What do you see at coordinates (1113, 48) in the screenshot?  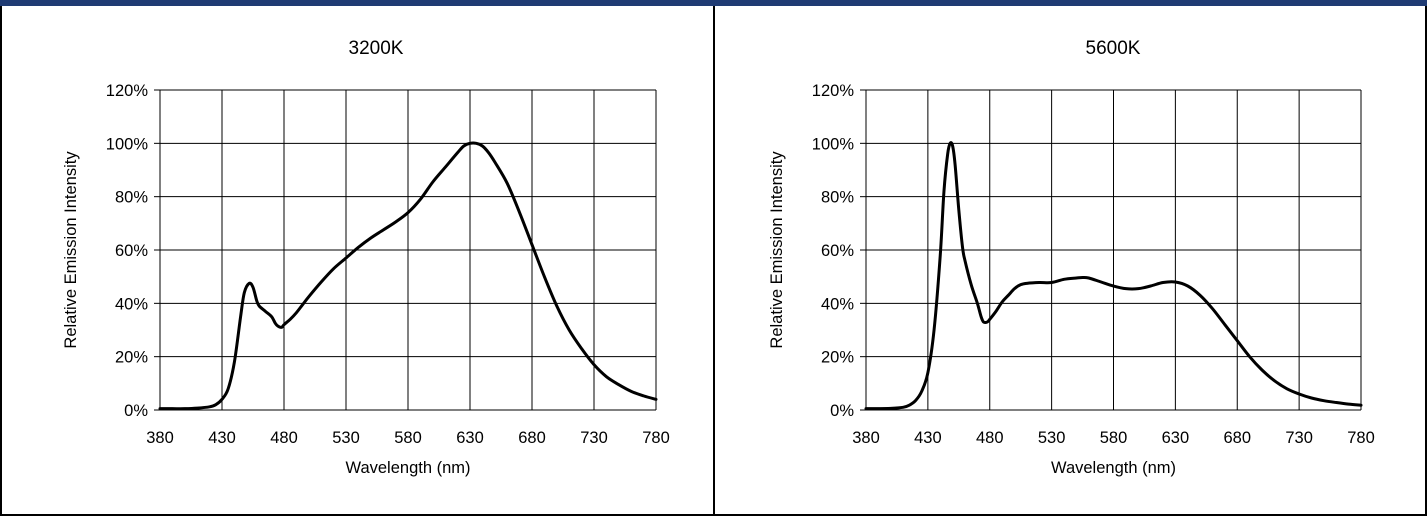 I see `chart-title: 5600K` at bounding box center [1113, 48].